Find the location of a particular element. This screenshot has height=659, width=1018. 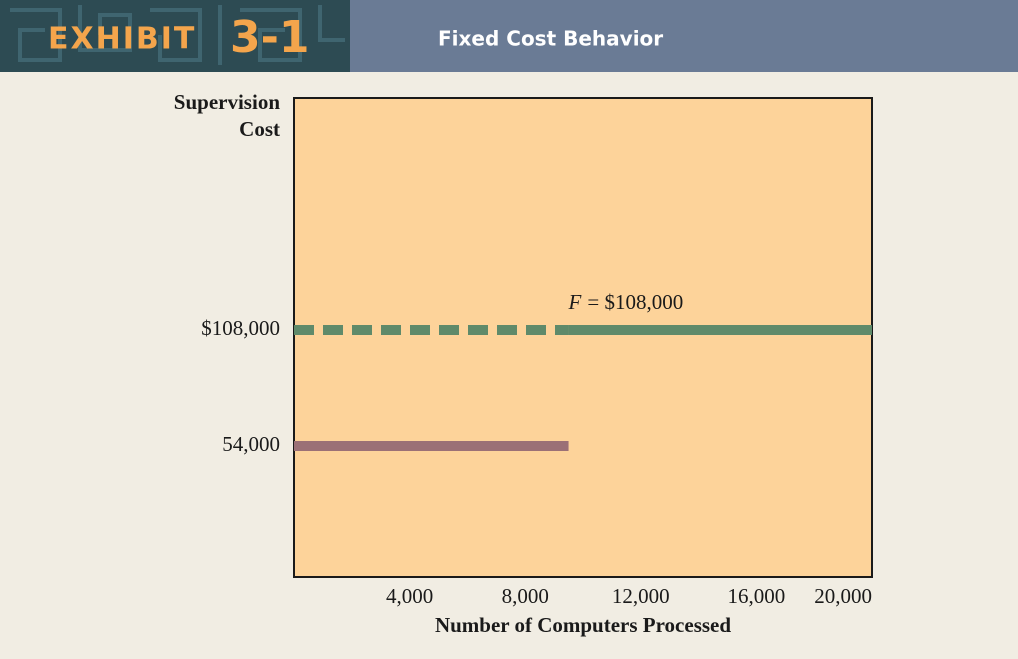

y-axis-label: Cost is located at coordinates (259, 129).